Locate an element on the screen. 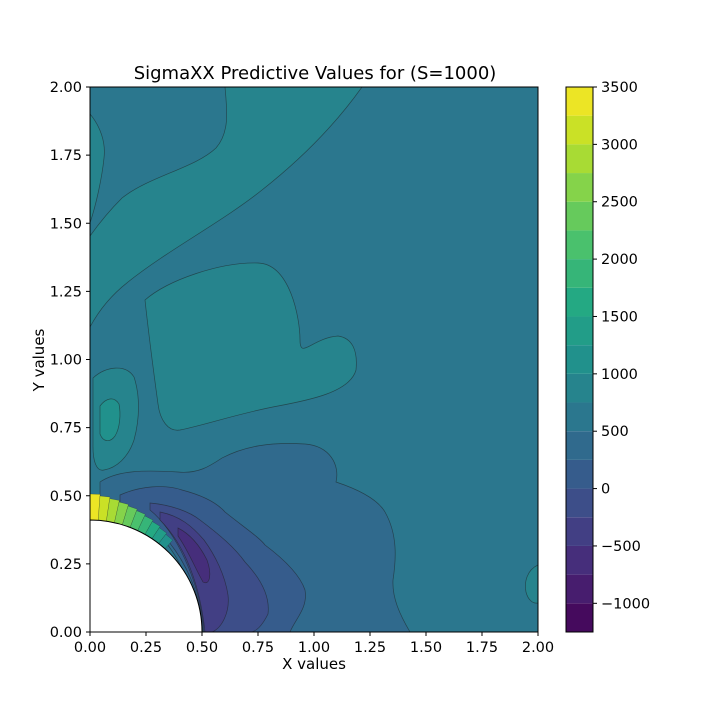 This screenshot has width=722, height=722. y-tick-label: 2.00 is located at coordinates (66, 88).